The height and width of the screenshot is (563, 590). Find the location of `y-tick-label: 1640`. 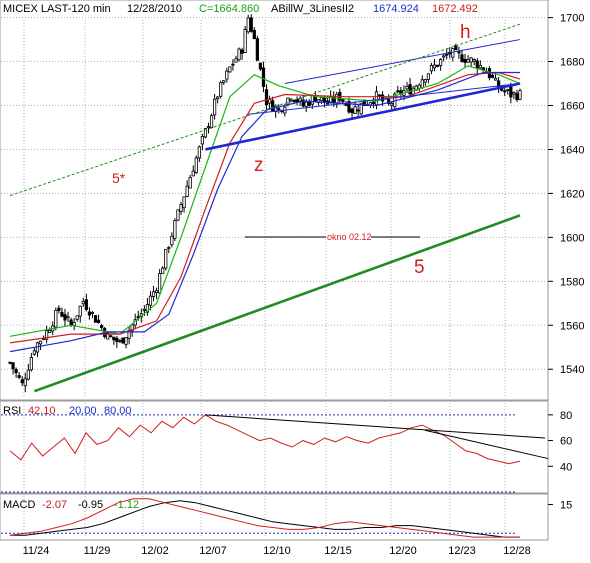

y-tick-label: 1640 is located at coordinates (572, 150).